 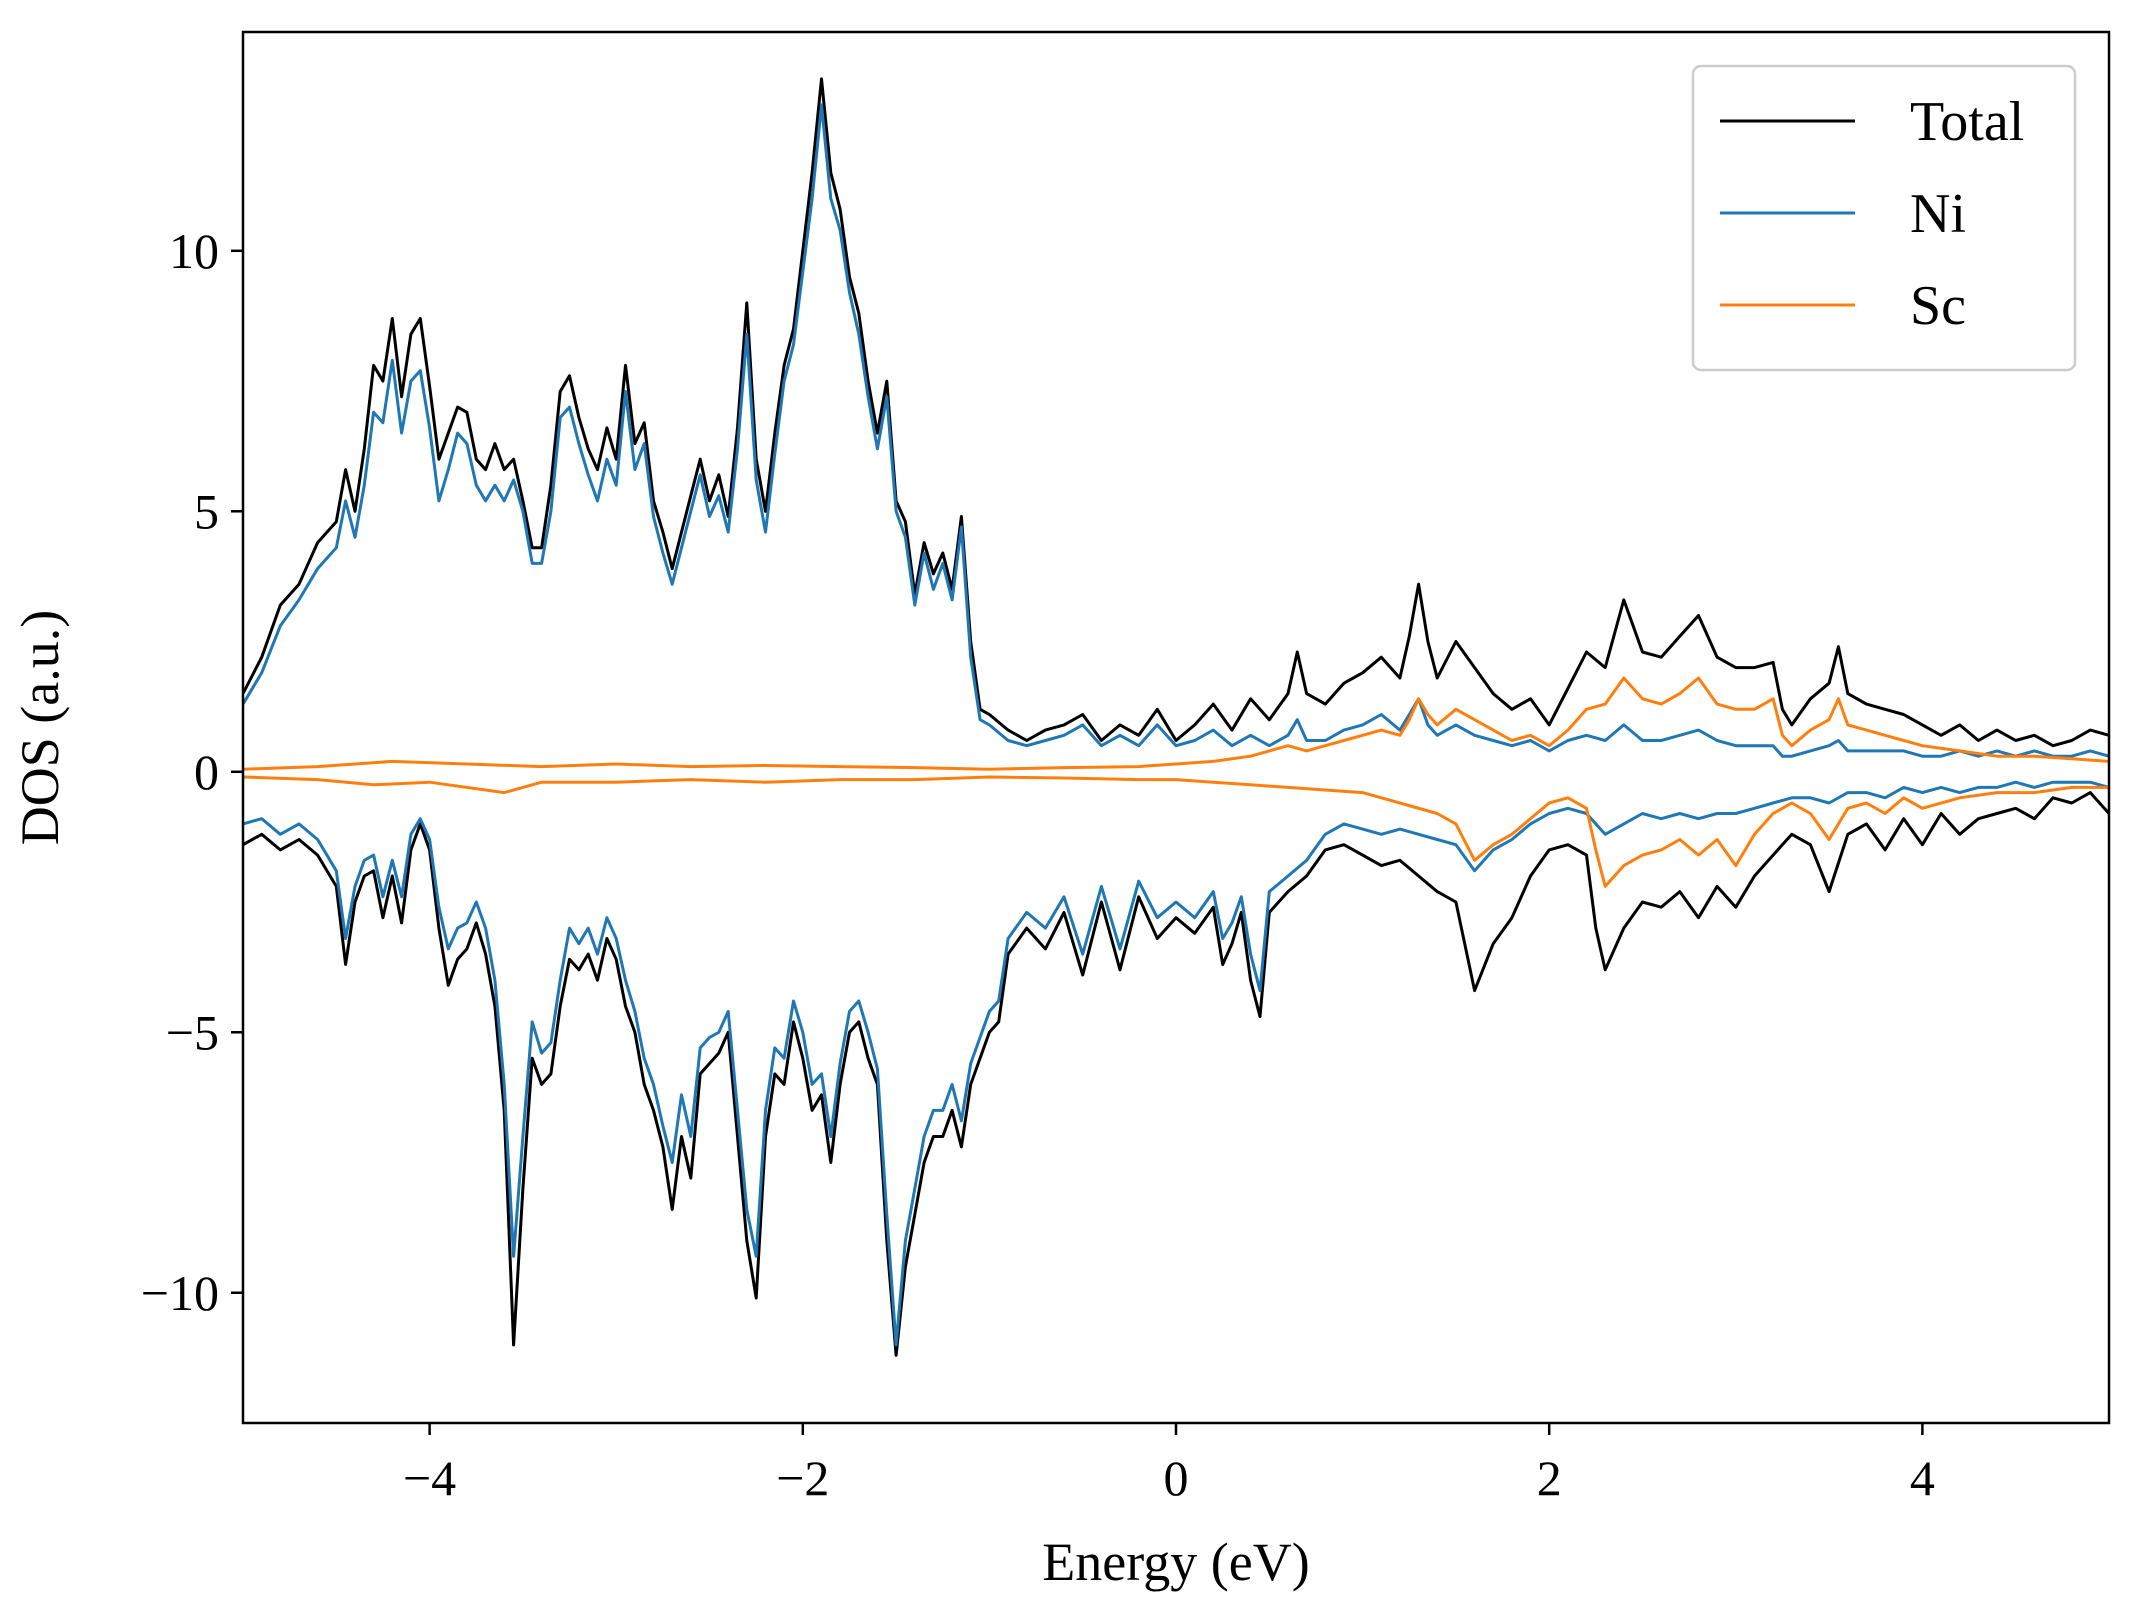 I want to click on x-axis: −4 −2 0 2 4, so click(x=1169, y=1464).